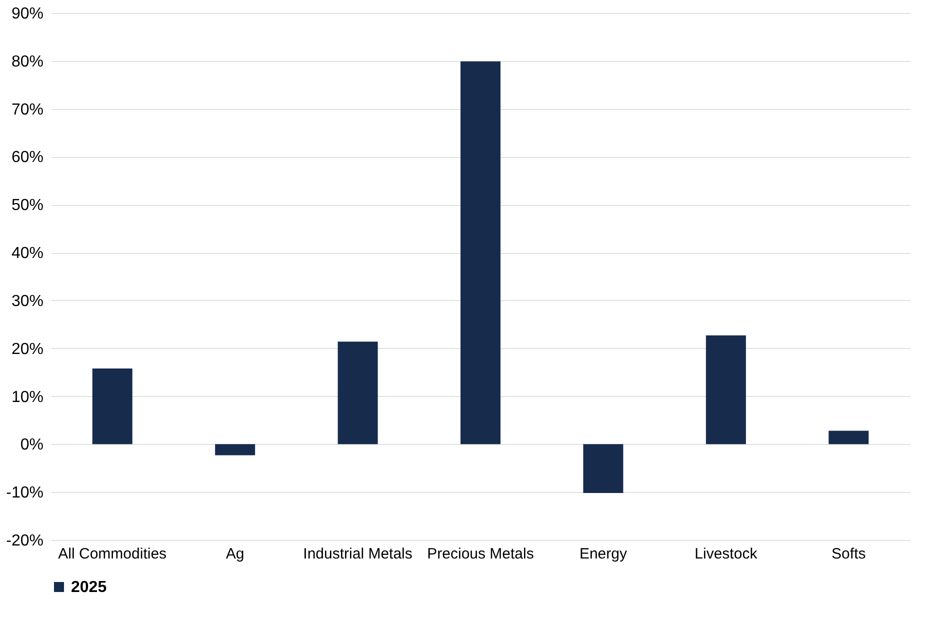 The height and width of the screenshot is (626, 925). I want to click on y-tick-label: 90%, so click(27, 14).